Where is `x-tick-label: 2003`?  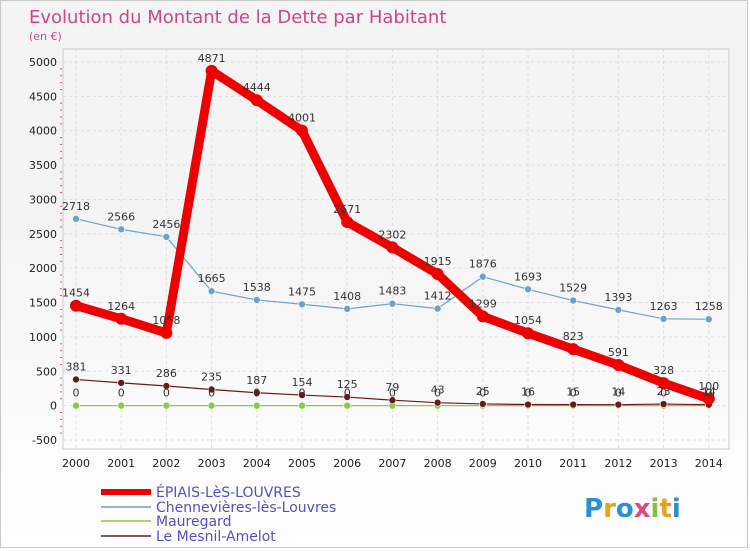 x-tick-label: 2003 is located at coordinates (212, 463).